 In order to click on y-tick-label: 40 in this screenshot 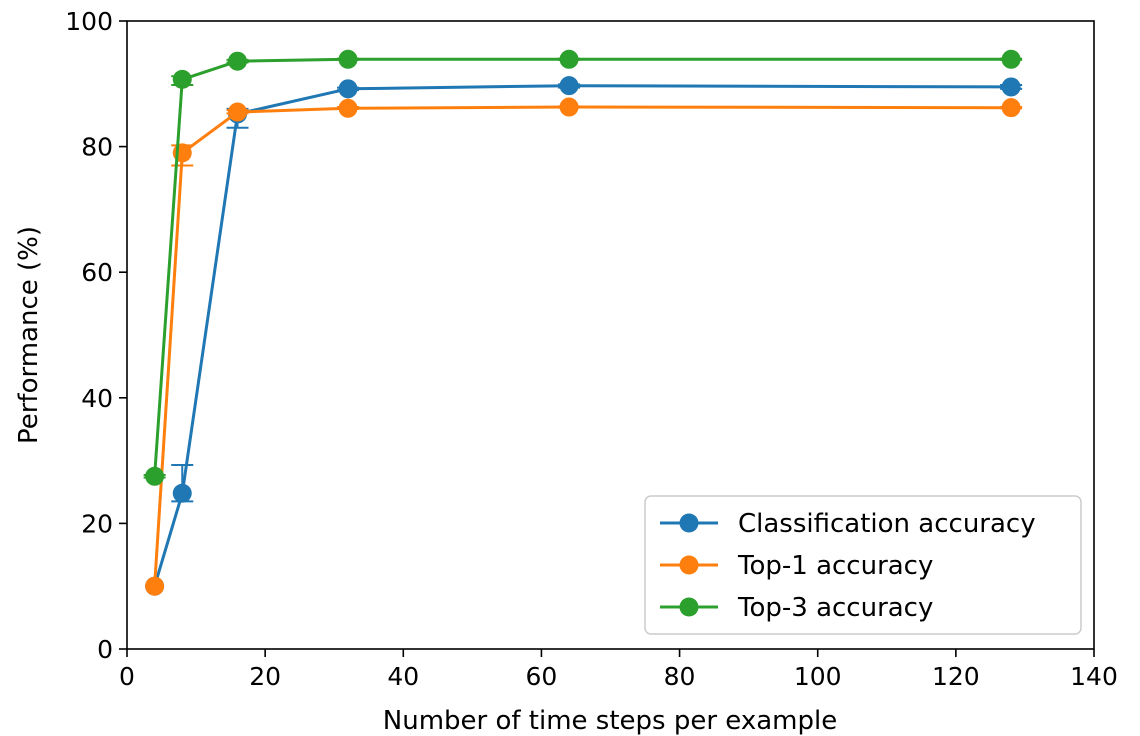, I will do `click(97, 398)`.